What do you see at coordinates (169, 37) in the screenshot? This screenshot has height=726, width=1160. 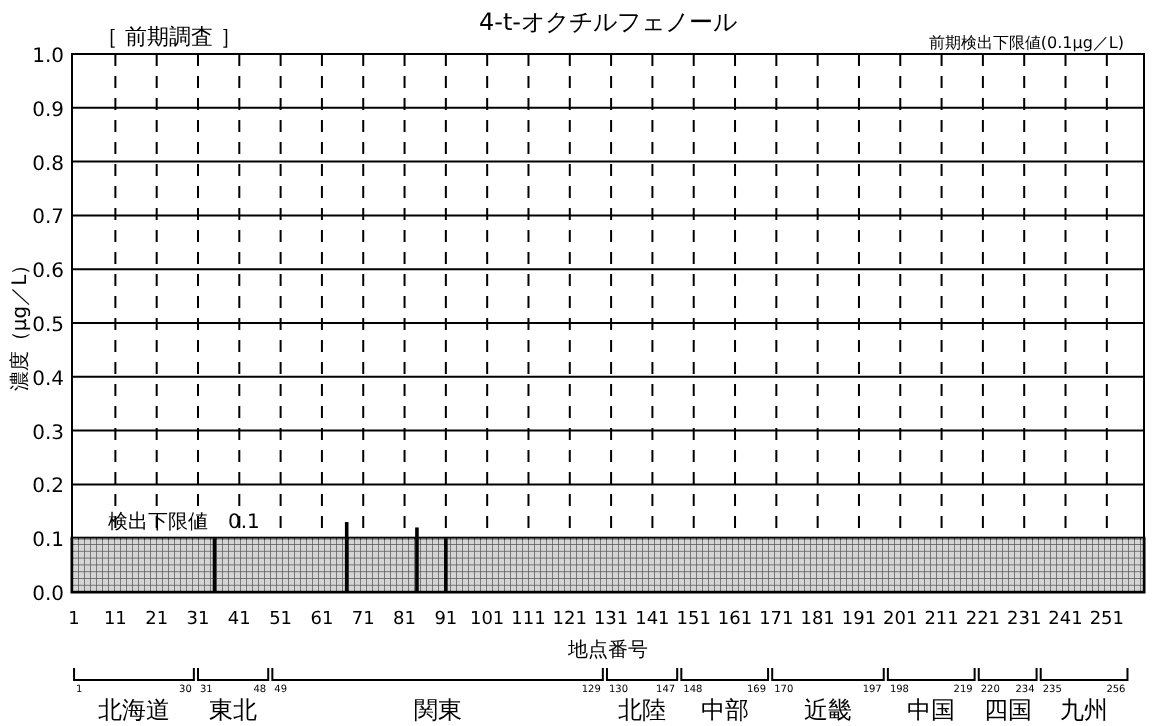 I see `chart-subtitle: ［ 前期調査 ］` at bounding box center [169, 37].